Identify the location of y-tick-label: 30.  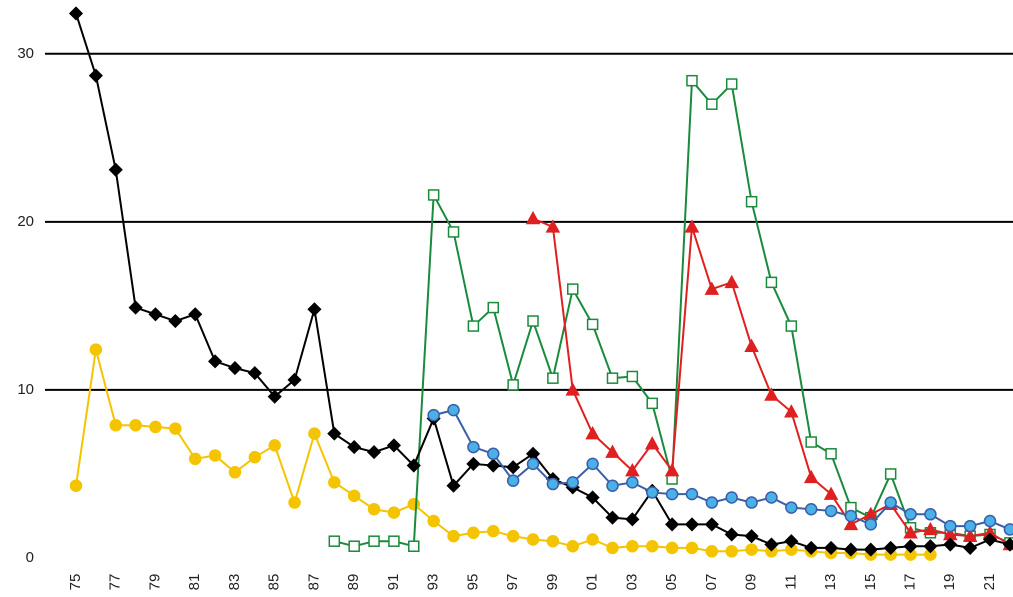
(25, 53).